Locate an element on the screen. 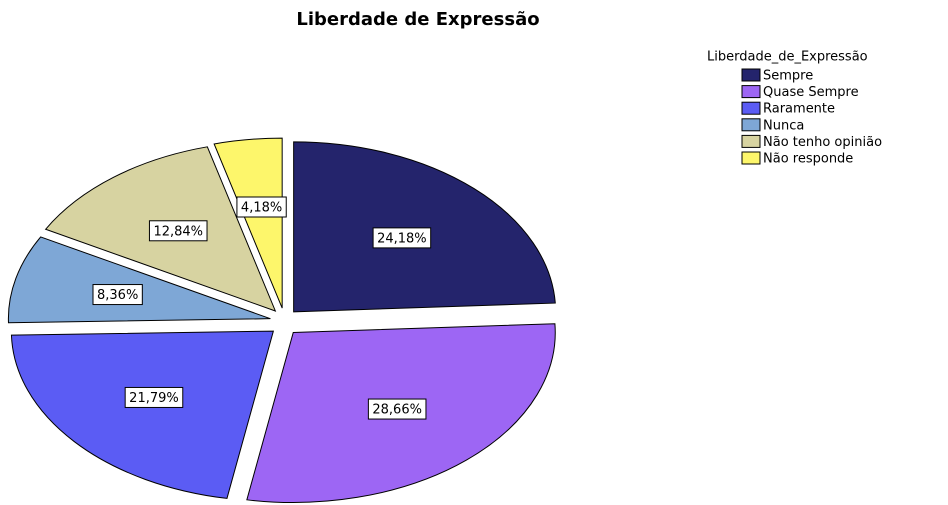  data-label: 24,18% is located at coordinates (402, 238).